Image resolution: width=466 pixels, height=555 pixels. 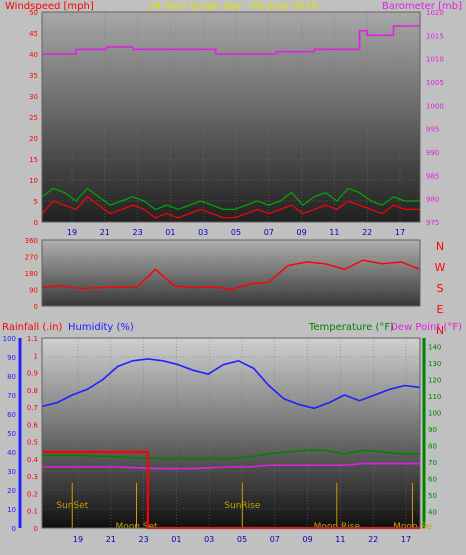 I want to click on panel1-left-tick: 30, so click(x=33, y=97).